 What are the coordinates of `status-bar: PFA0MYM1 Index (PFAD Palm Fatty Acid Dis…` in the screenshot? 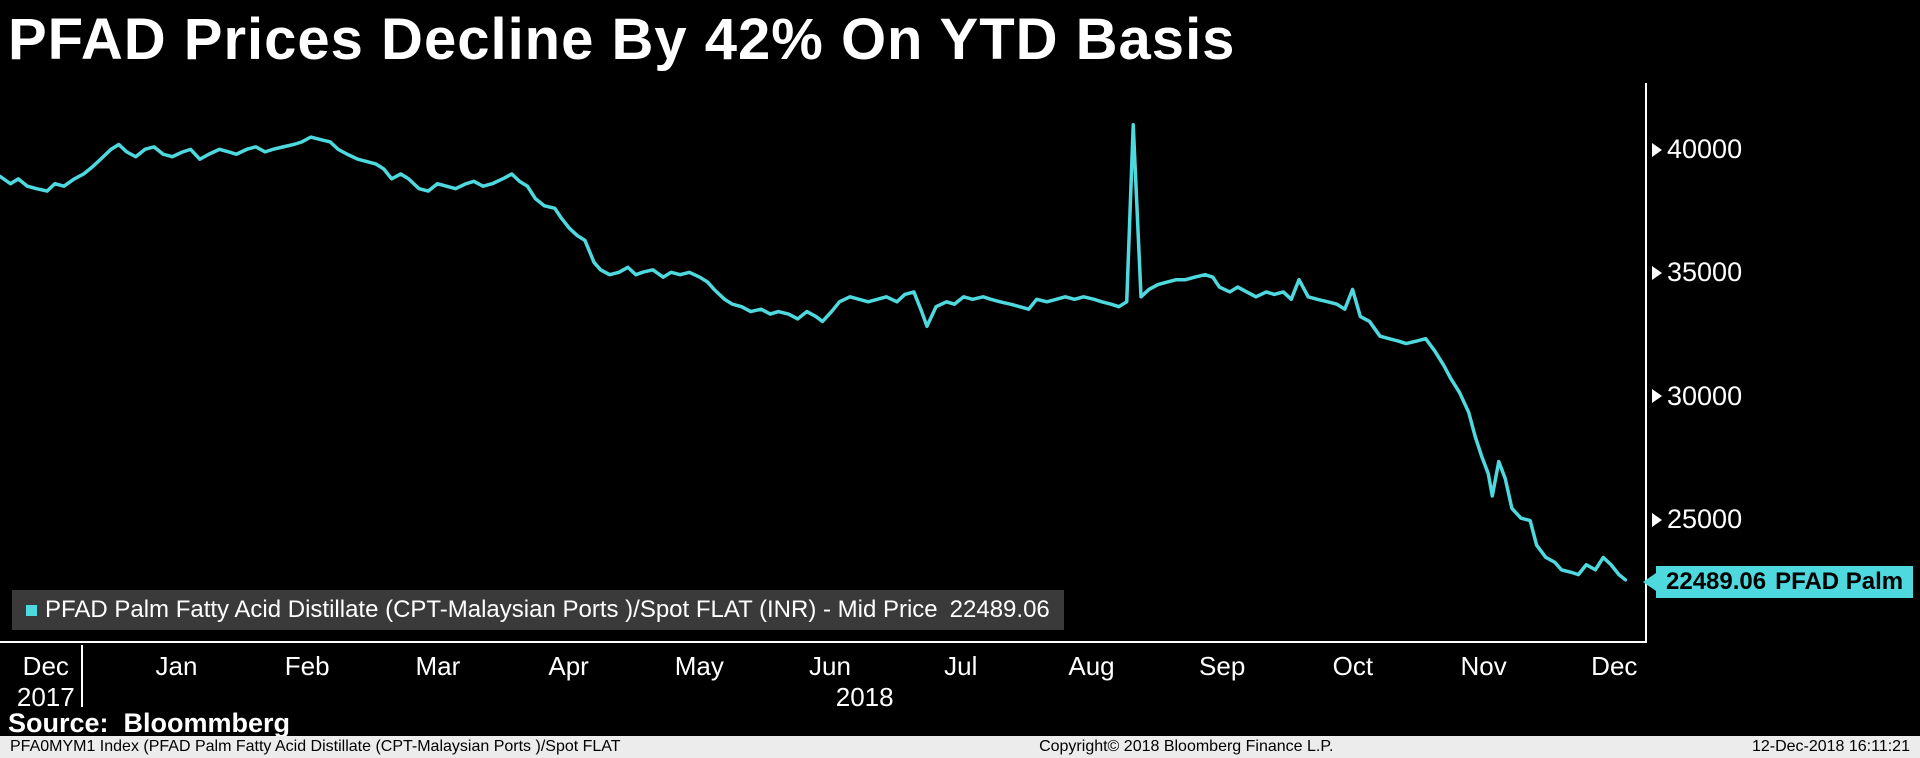 It's located at (960, 747).